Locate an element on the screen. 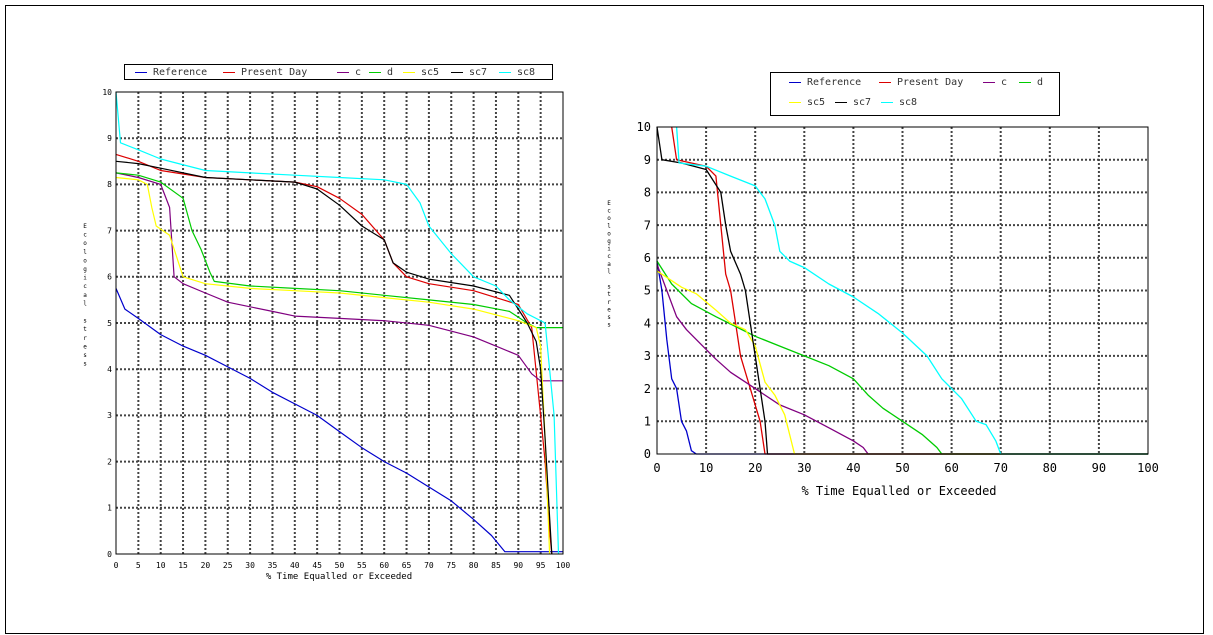  left-legend-item-sc5: sc5 is located at coordinates (421, 72).